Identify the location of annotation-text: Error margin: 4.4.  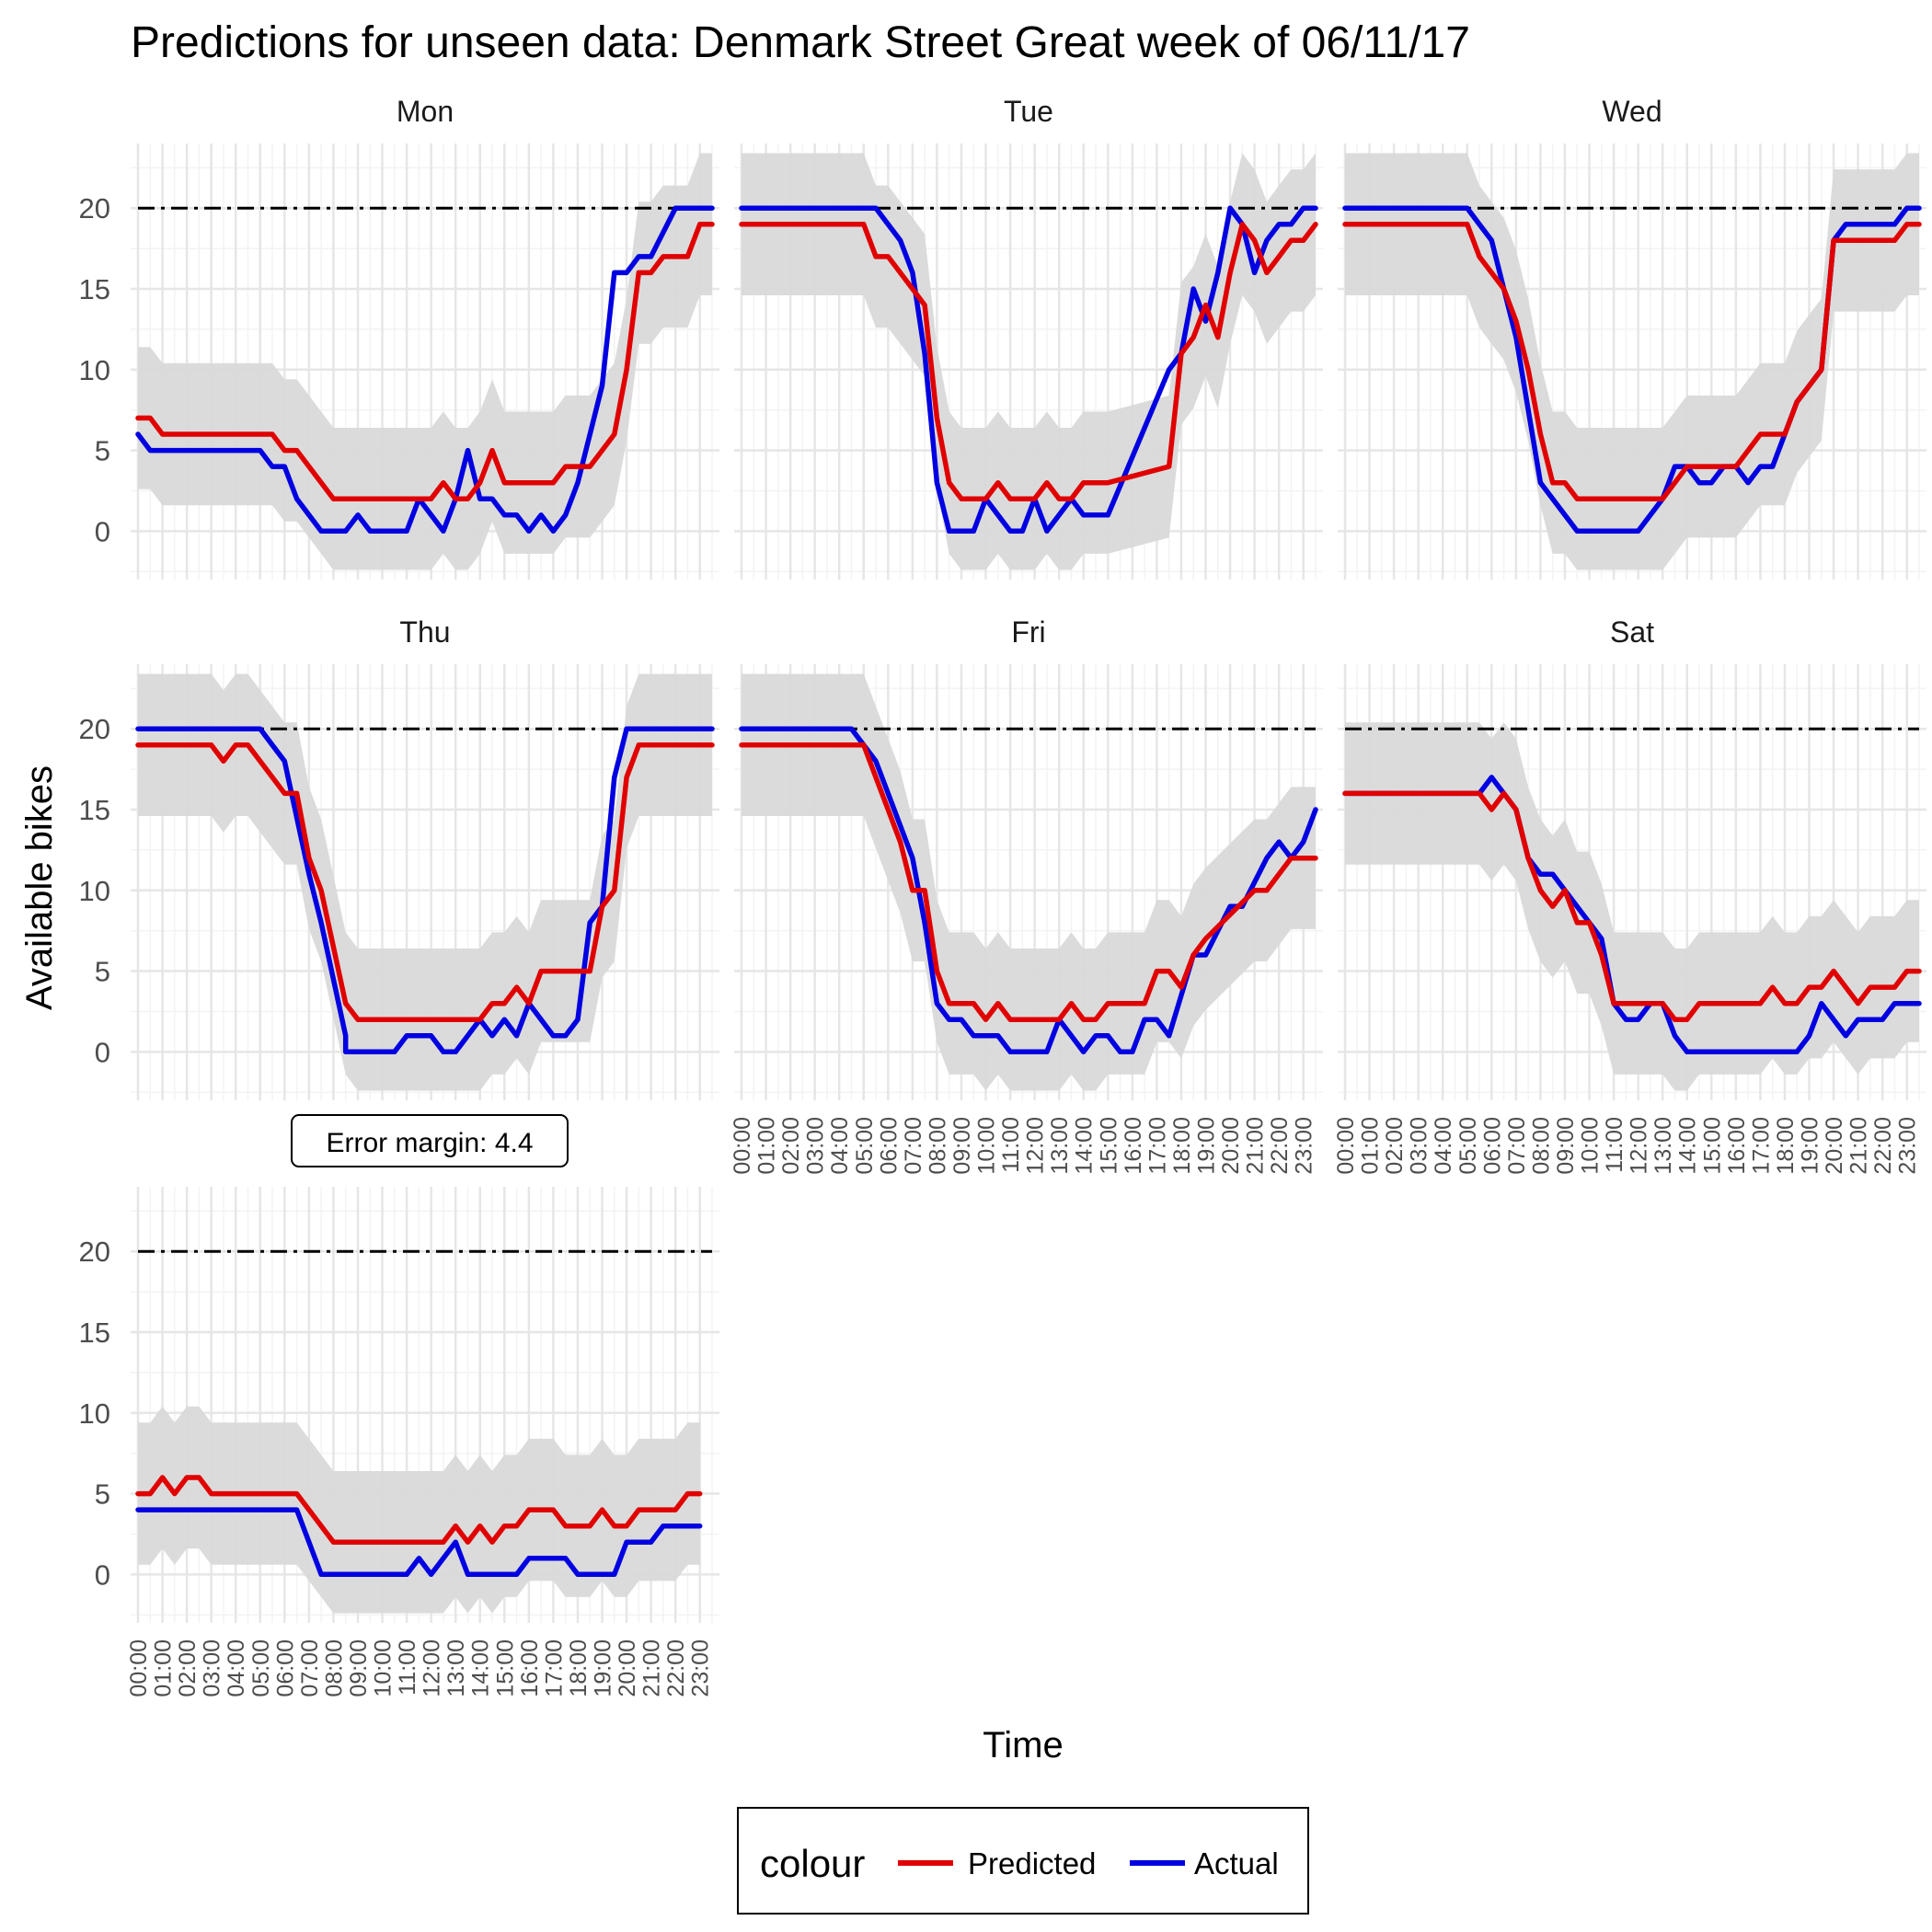
(429, 1143).